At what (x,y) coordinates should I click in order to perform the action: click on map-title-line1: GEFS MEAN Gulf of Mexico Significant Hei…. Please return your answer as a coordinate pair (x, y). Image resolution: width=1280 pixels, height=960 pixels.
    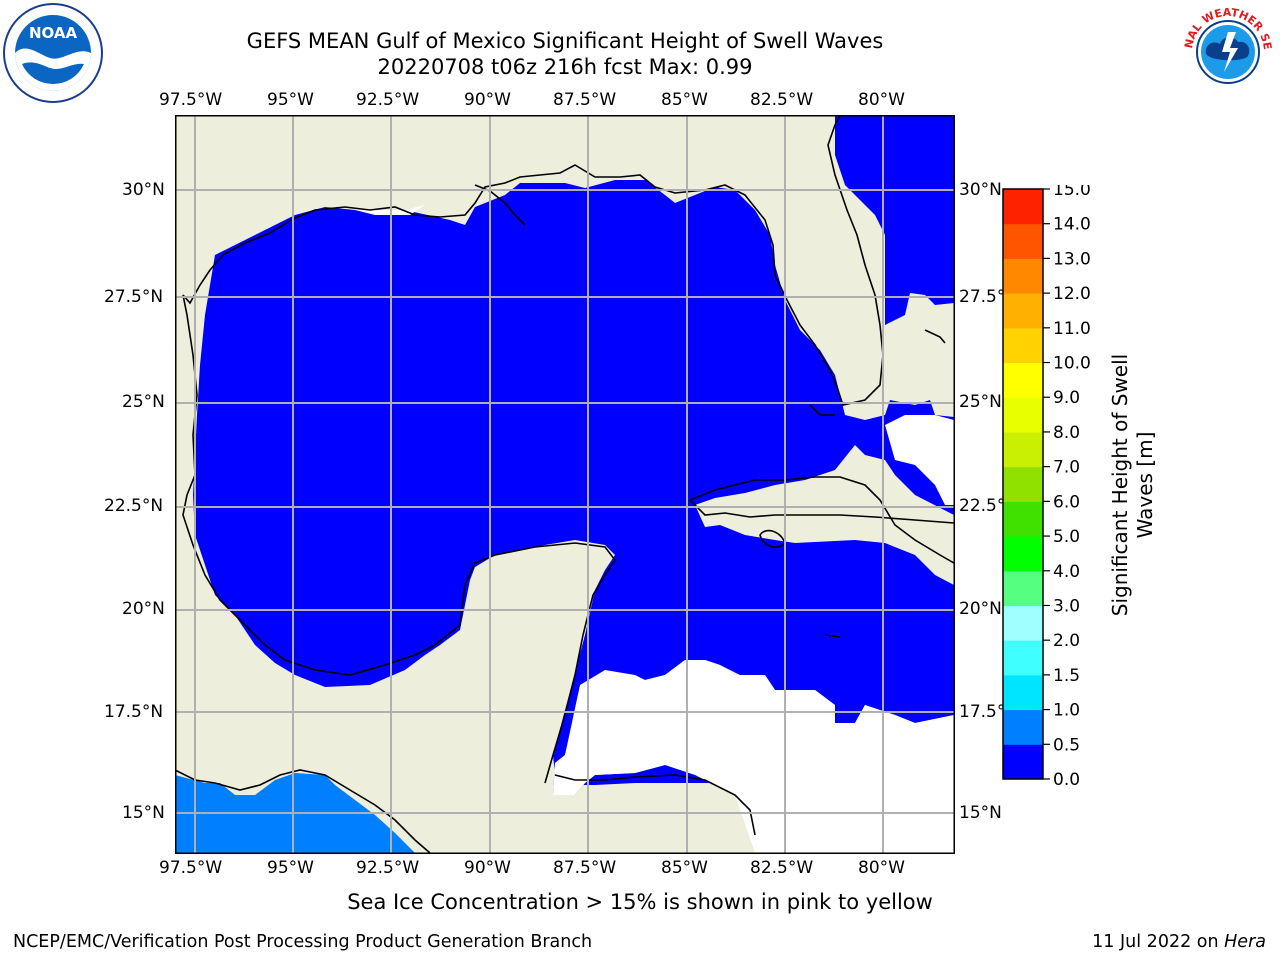
    Looking at the image, I should click on (565, 41).